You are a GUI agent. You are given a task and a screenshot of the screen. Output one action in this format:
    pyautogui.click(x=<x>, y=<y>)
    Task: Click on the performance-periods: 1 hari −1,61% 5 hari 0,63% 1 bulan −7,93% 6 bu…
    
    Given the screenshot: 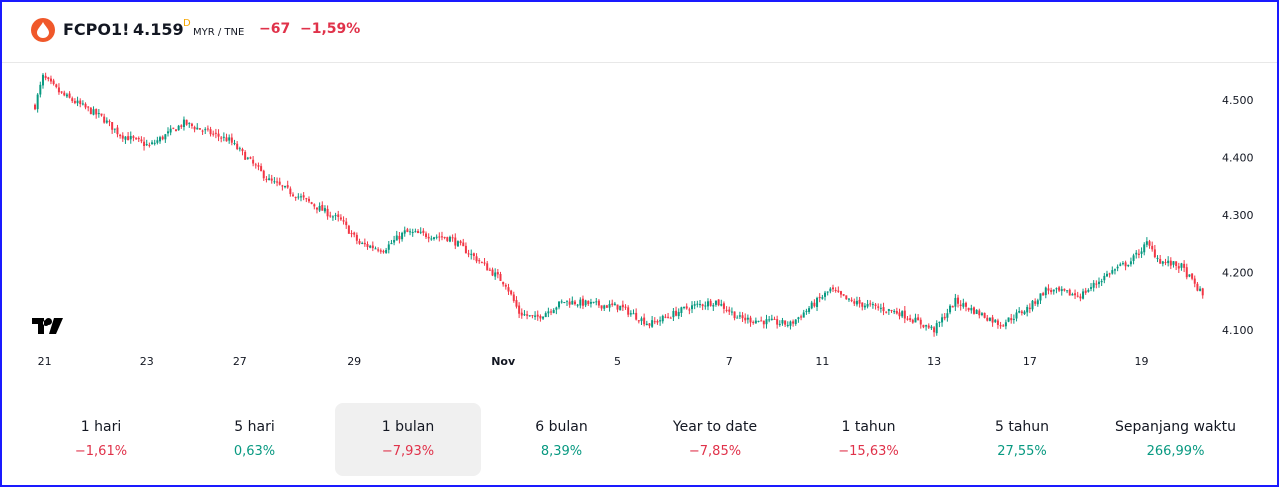 What is the action you would take?
    pyautogui.click(x=643, y=439)
    